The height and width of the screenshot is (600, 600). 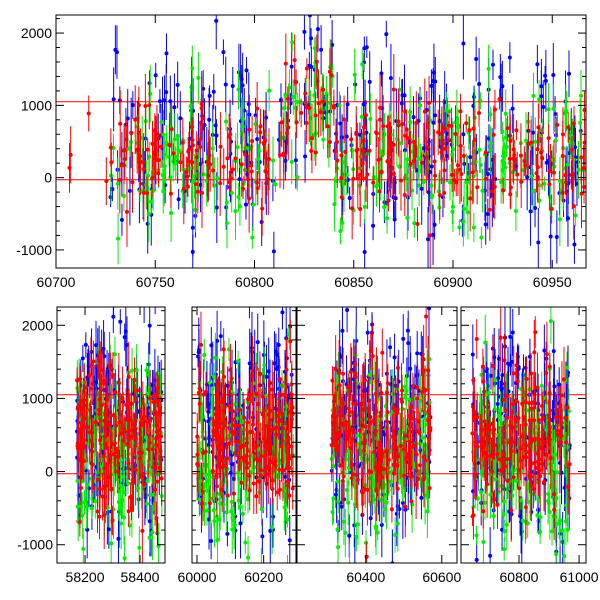 What do you see at coordinates (56, 282) in the screenshot?
I see `x-tick-label: 60700` at bounding box center [56, 282].